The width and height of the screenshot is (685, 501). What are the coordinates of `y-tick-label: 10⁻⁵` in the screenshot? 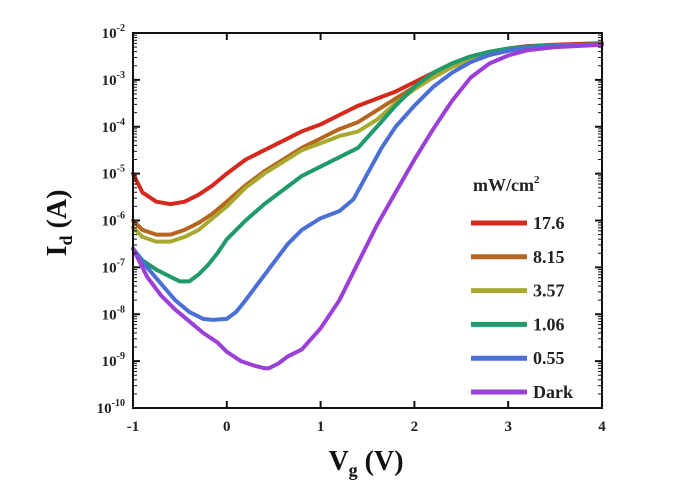 It's located at (113, 173).